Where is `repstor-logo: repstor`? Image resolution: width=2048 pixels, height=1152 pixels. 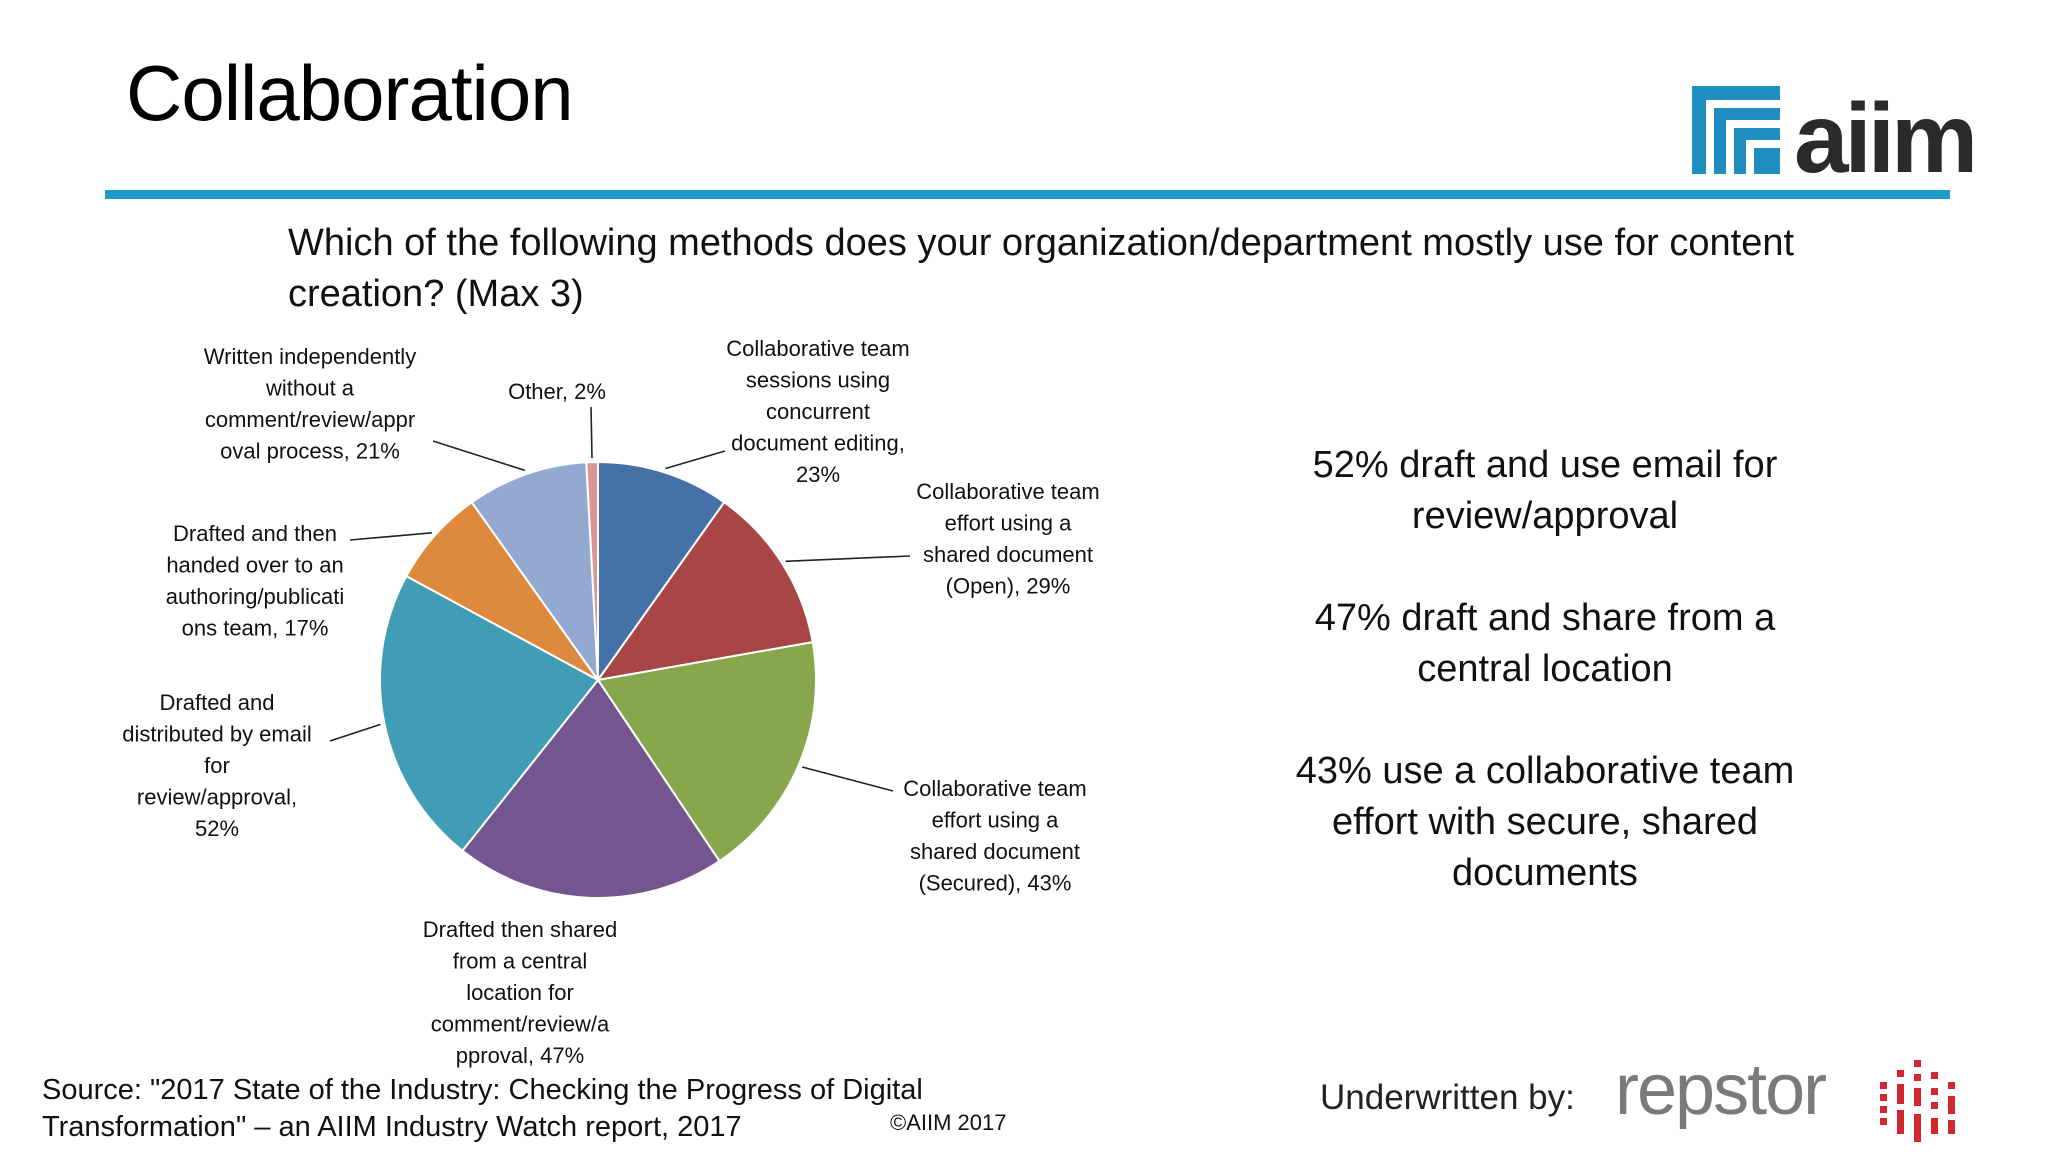 repstor-logo: repstor is located at coordinates (1785, 1097).